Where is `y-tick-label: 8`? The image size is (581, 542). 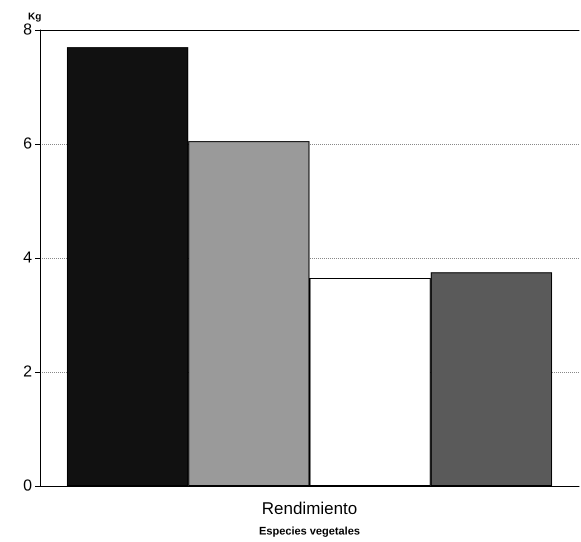
y-tick-label: 8 is located at coordinates (27, 30).